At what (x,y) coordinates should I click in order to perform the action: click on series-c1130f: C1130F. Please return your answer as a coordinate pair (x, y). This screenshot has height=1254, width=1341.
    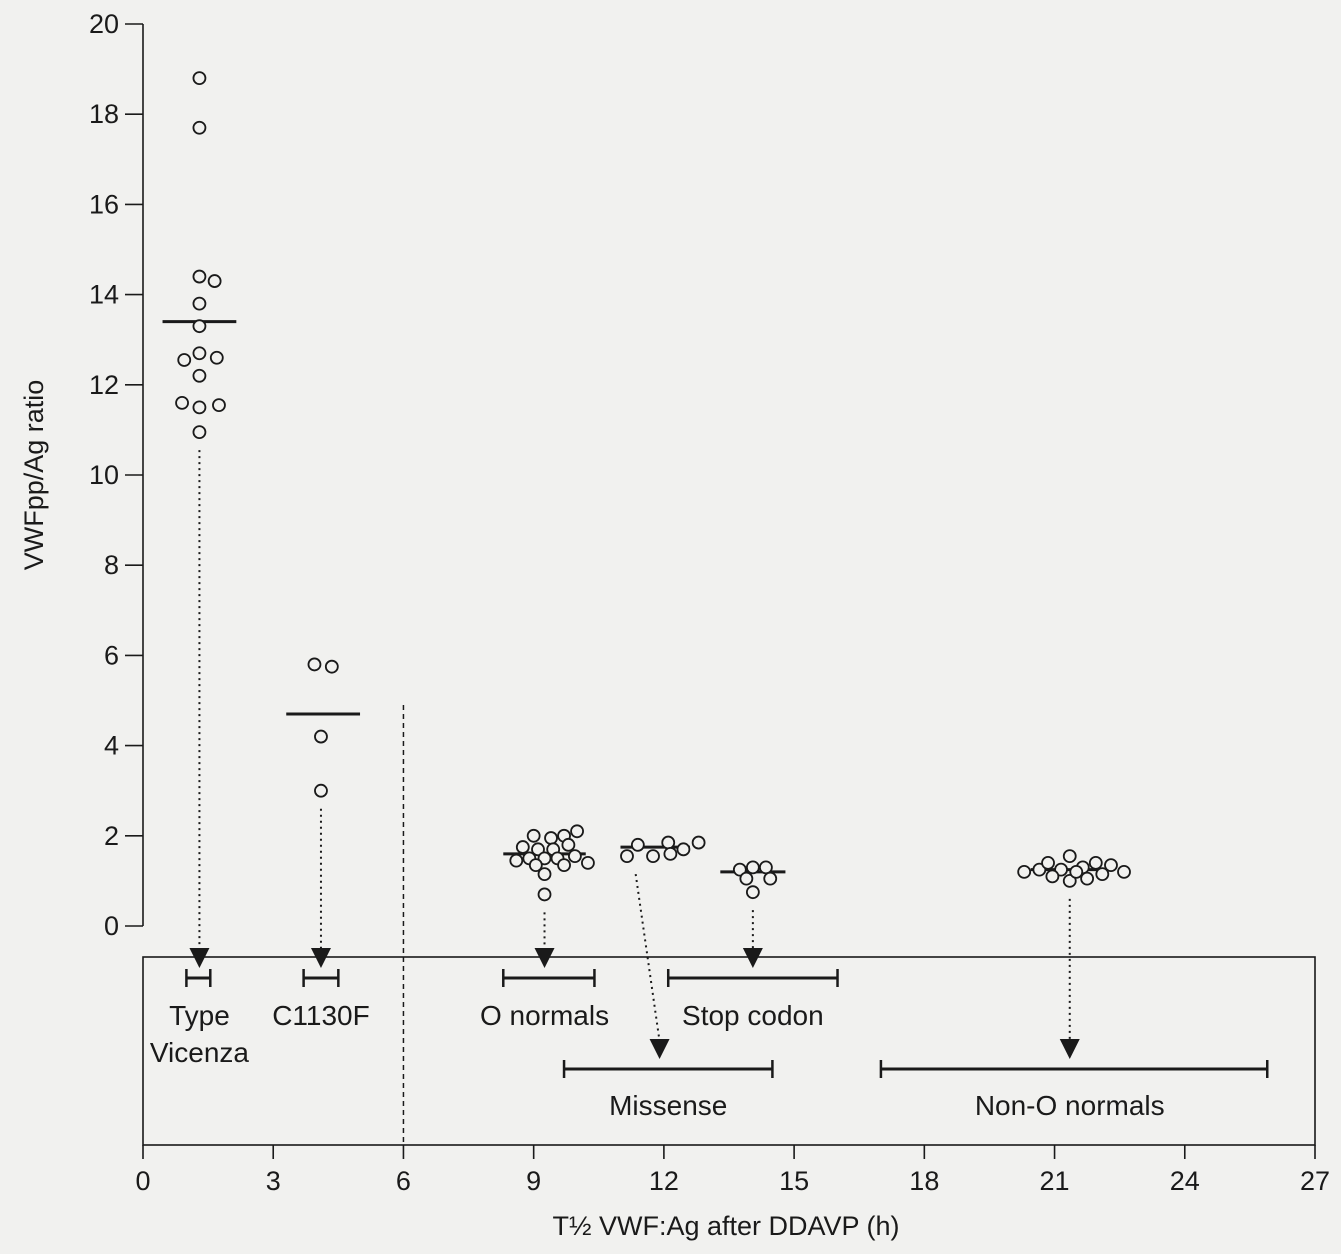
    Looking at the image, I should click on (321, 844).